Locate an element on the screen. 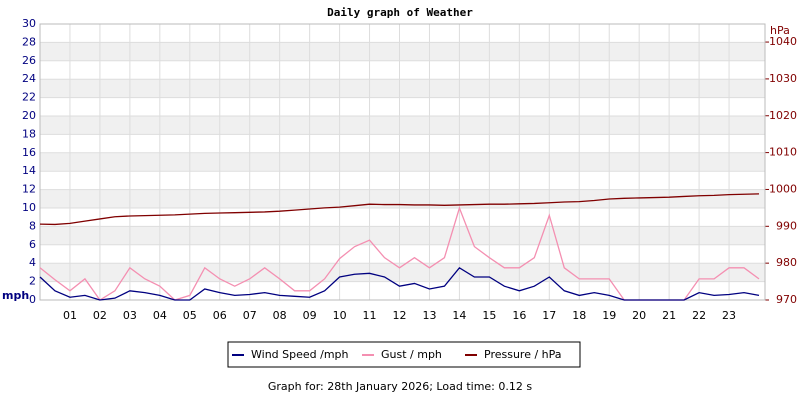 This screenshot has height=400, width=800. y-tick-label: 4 is located at coordinates (32, 262).